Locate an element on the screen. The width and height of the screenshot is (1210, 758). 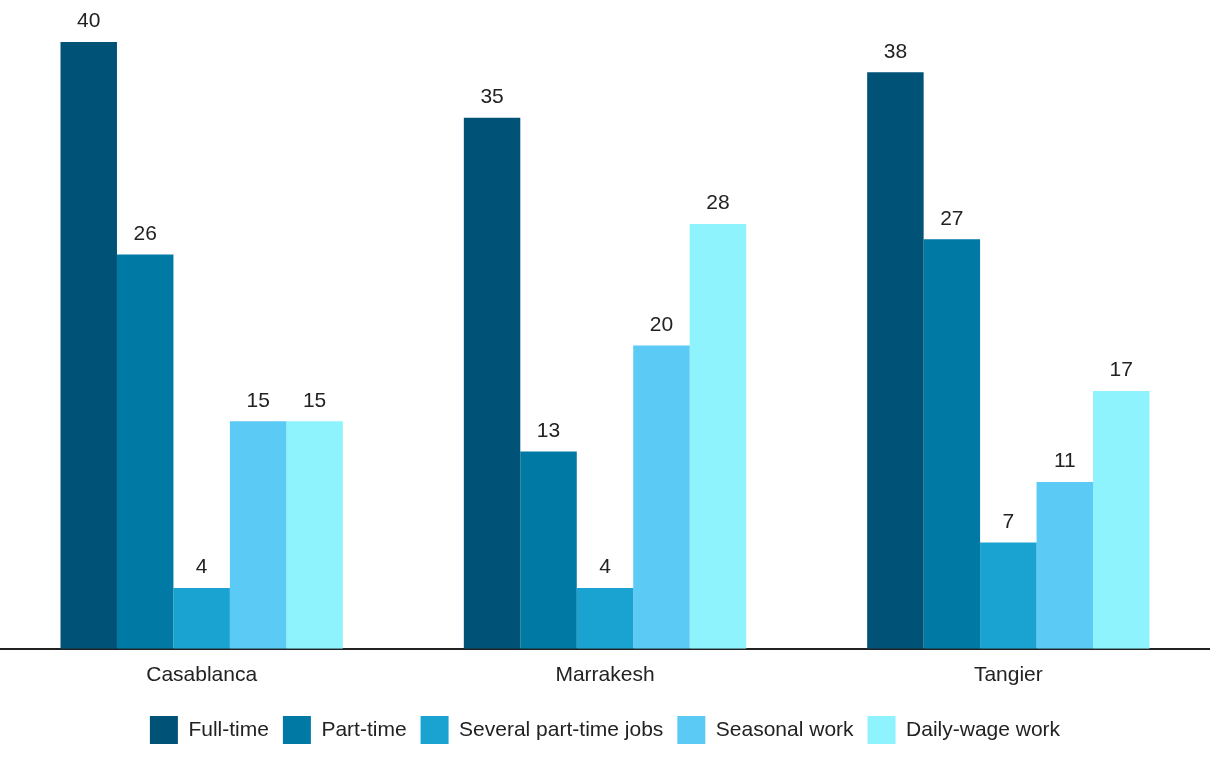
legend-label: Seasonal work is located at coordinates (785, 728).